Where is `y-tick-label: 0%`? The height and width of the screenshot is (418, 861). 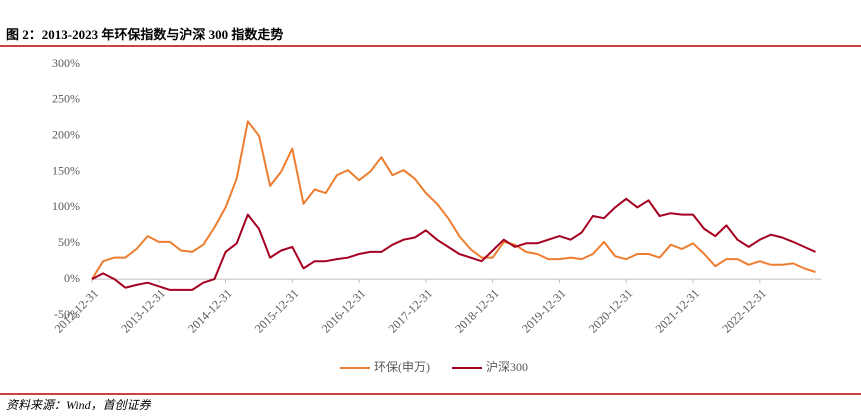 y-tick-label: 0% is located at coordinates (72, 278).